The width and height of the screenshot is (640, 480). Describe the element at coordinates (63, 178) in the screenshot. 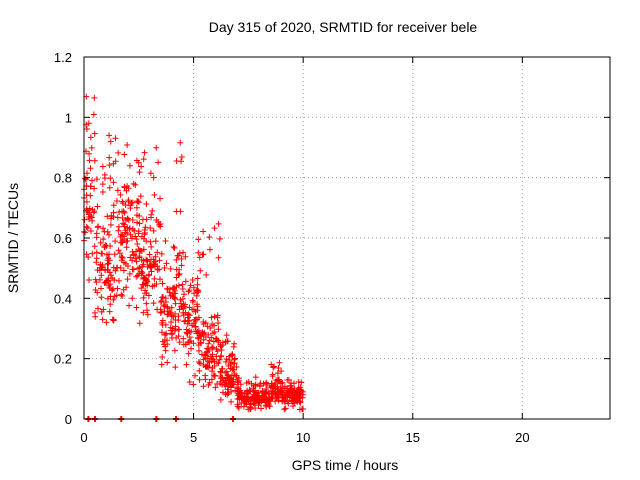

I see `y-tick-label: 0.8` at that location.